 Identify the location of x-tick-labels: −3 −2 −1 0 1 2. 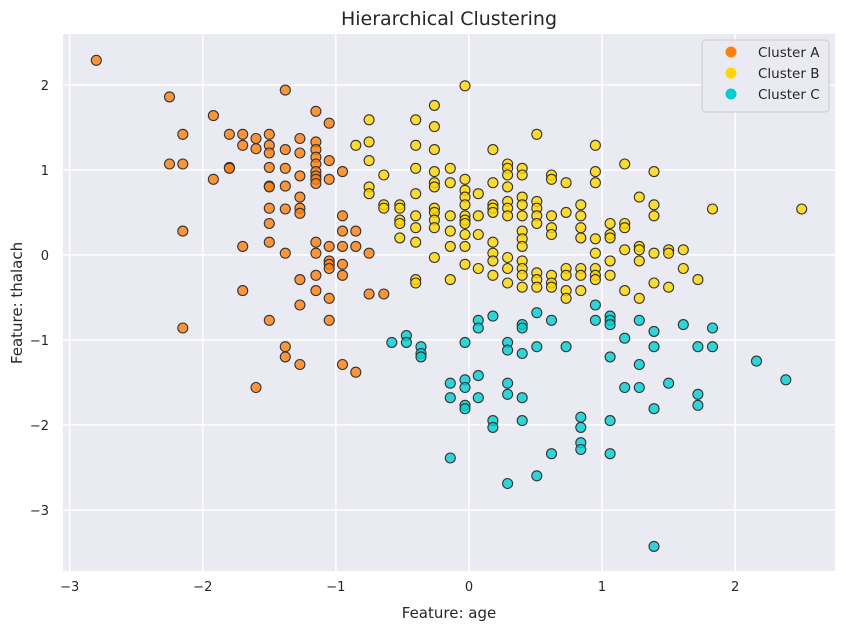
(399, 587).